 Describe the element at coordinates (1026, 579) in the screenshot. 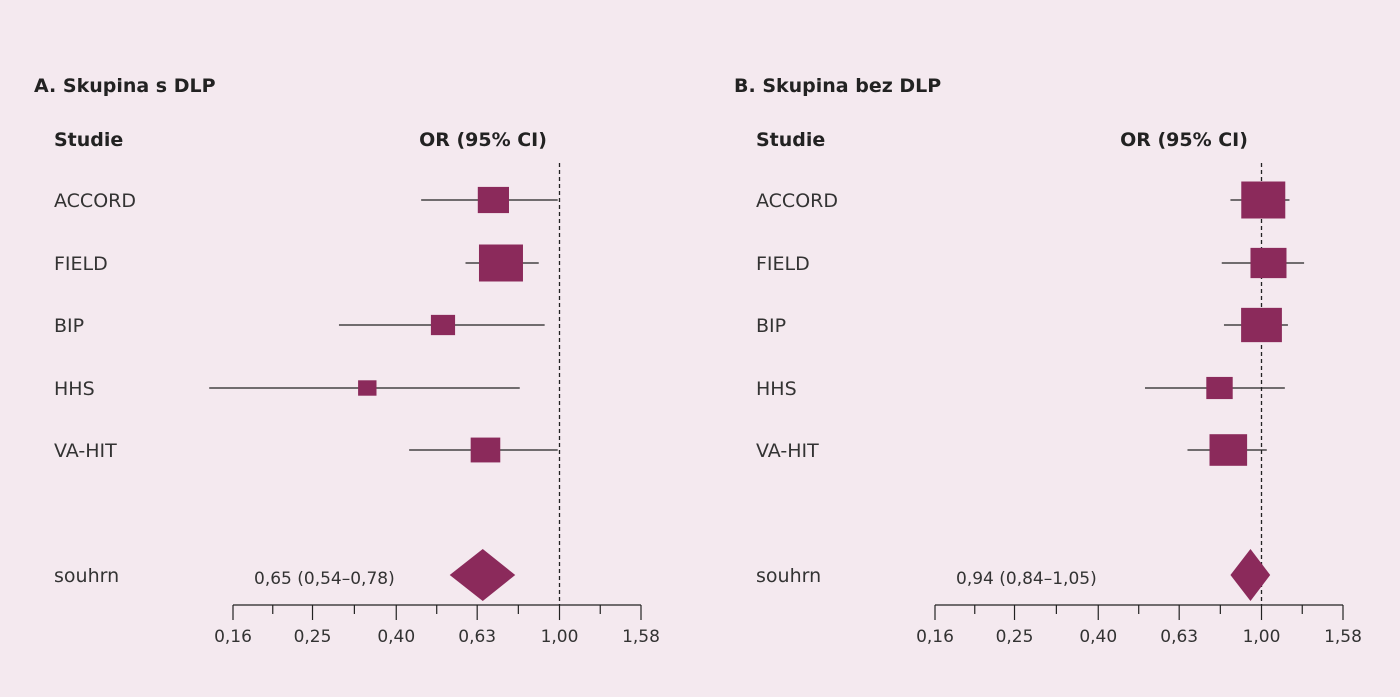

I see `summary-estimate-text: 0,94 (0,84–1,05)` at that location.